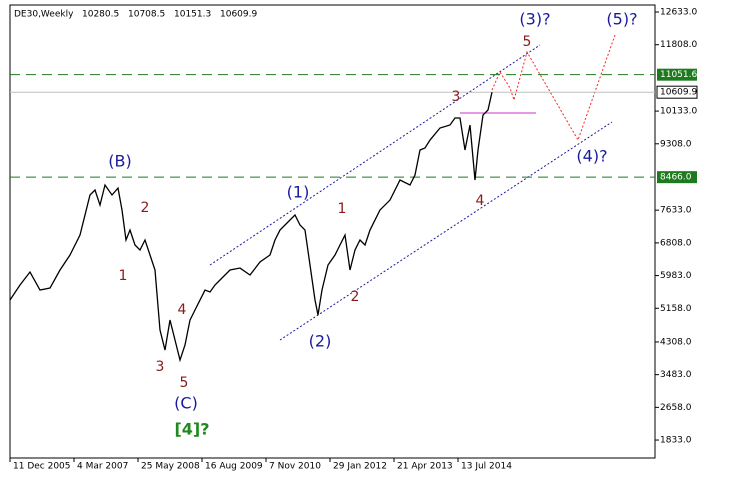  What do you see at coordinates (44, 15) in the screenshot?
I see `chart-title: DE30,Weekly` at bounding box center [44, 15].